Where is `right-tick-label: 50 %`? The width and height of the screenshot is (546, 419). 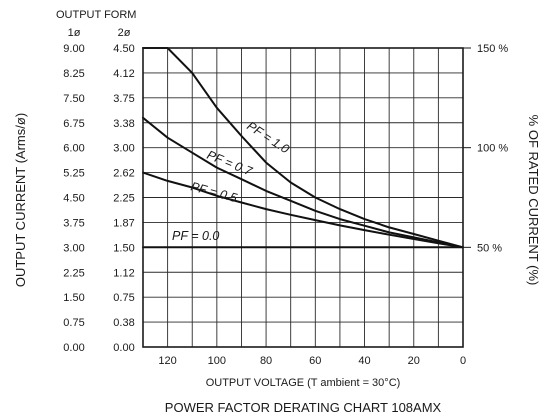
right-tick-label: 50 % is located at coordinates (489, 248).